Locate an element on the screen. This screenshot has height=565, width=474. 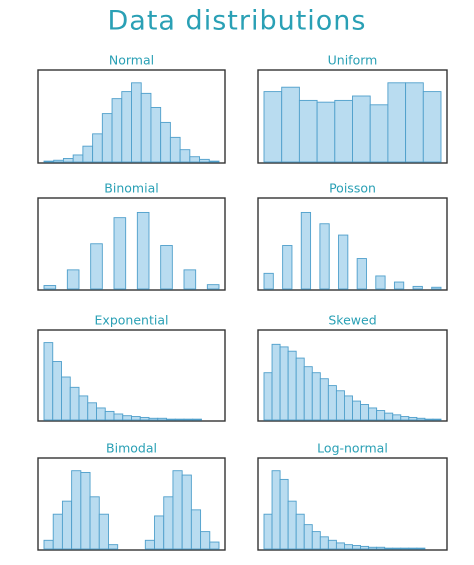
chart-title: Normal is located at coordinates (131, 60).